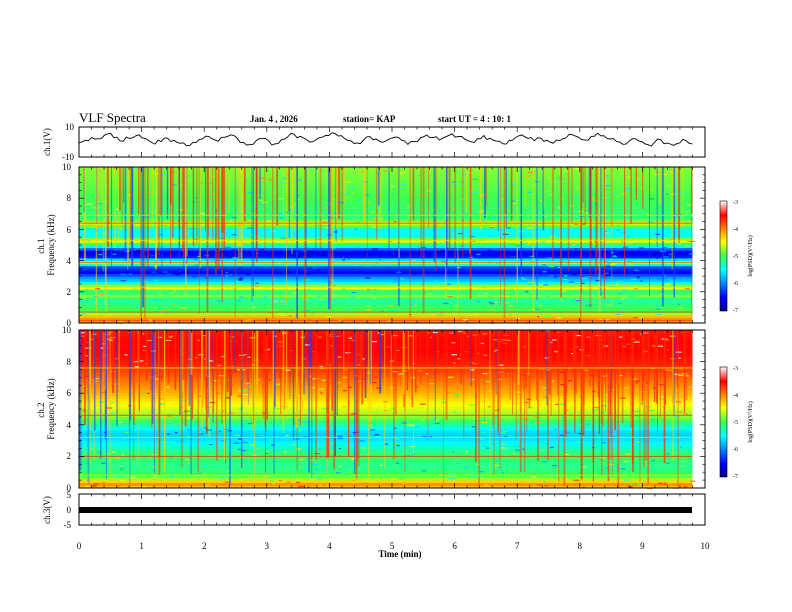 This screenshot has height=612, width=792. Describe the element at coordinates (386, 332) in the screenshot. I see `ch2-band` at that location.